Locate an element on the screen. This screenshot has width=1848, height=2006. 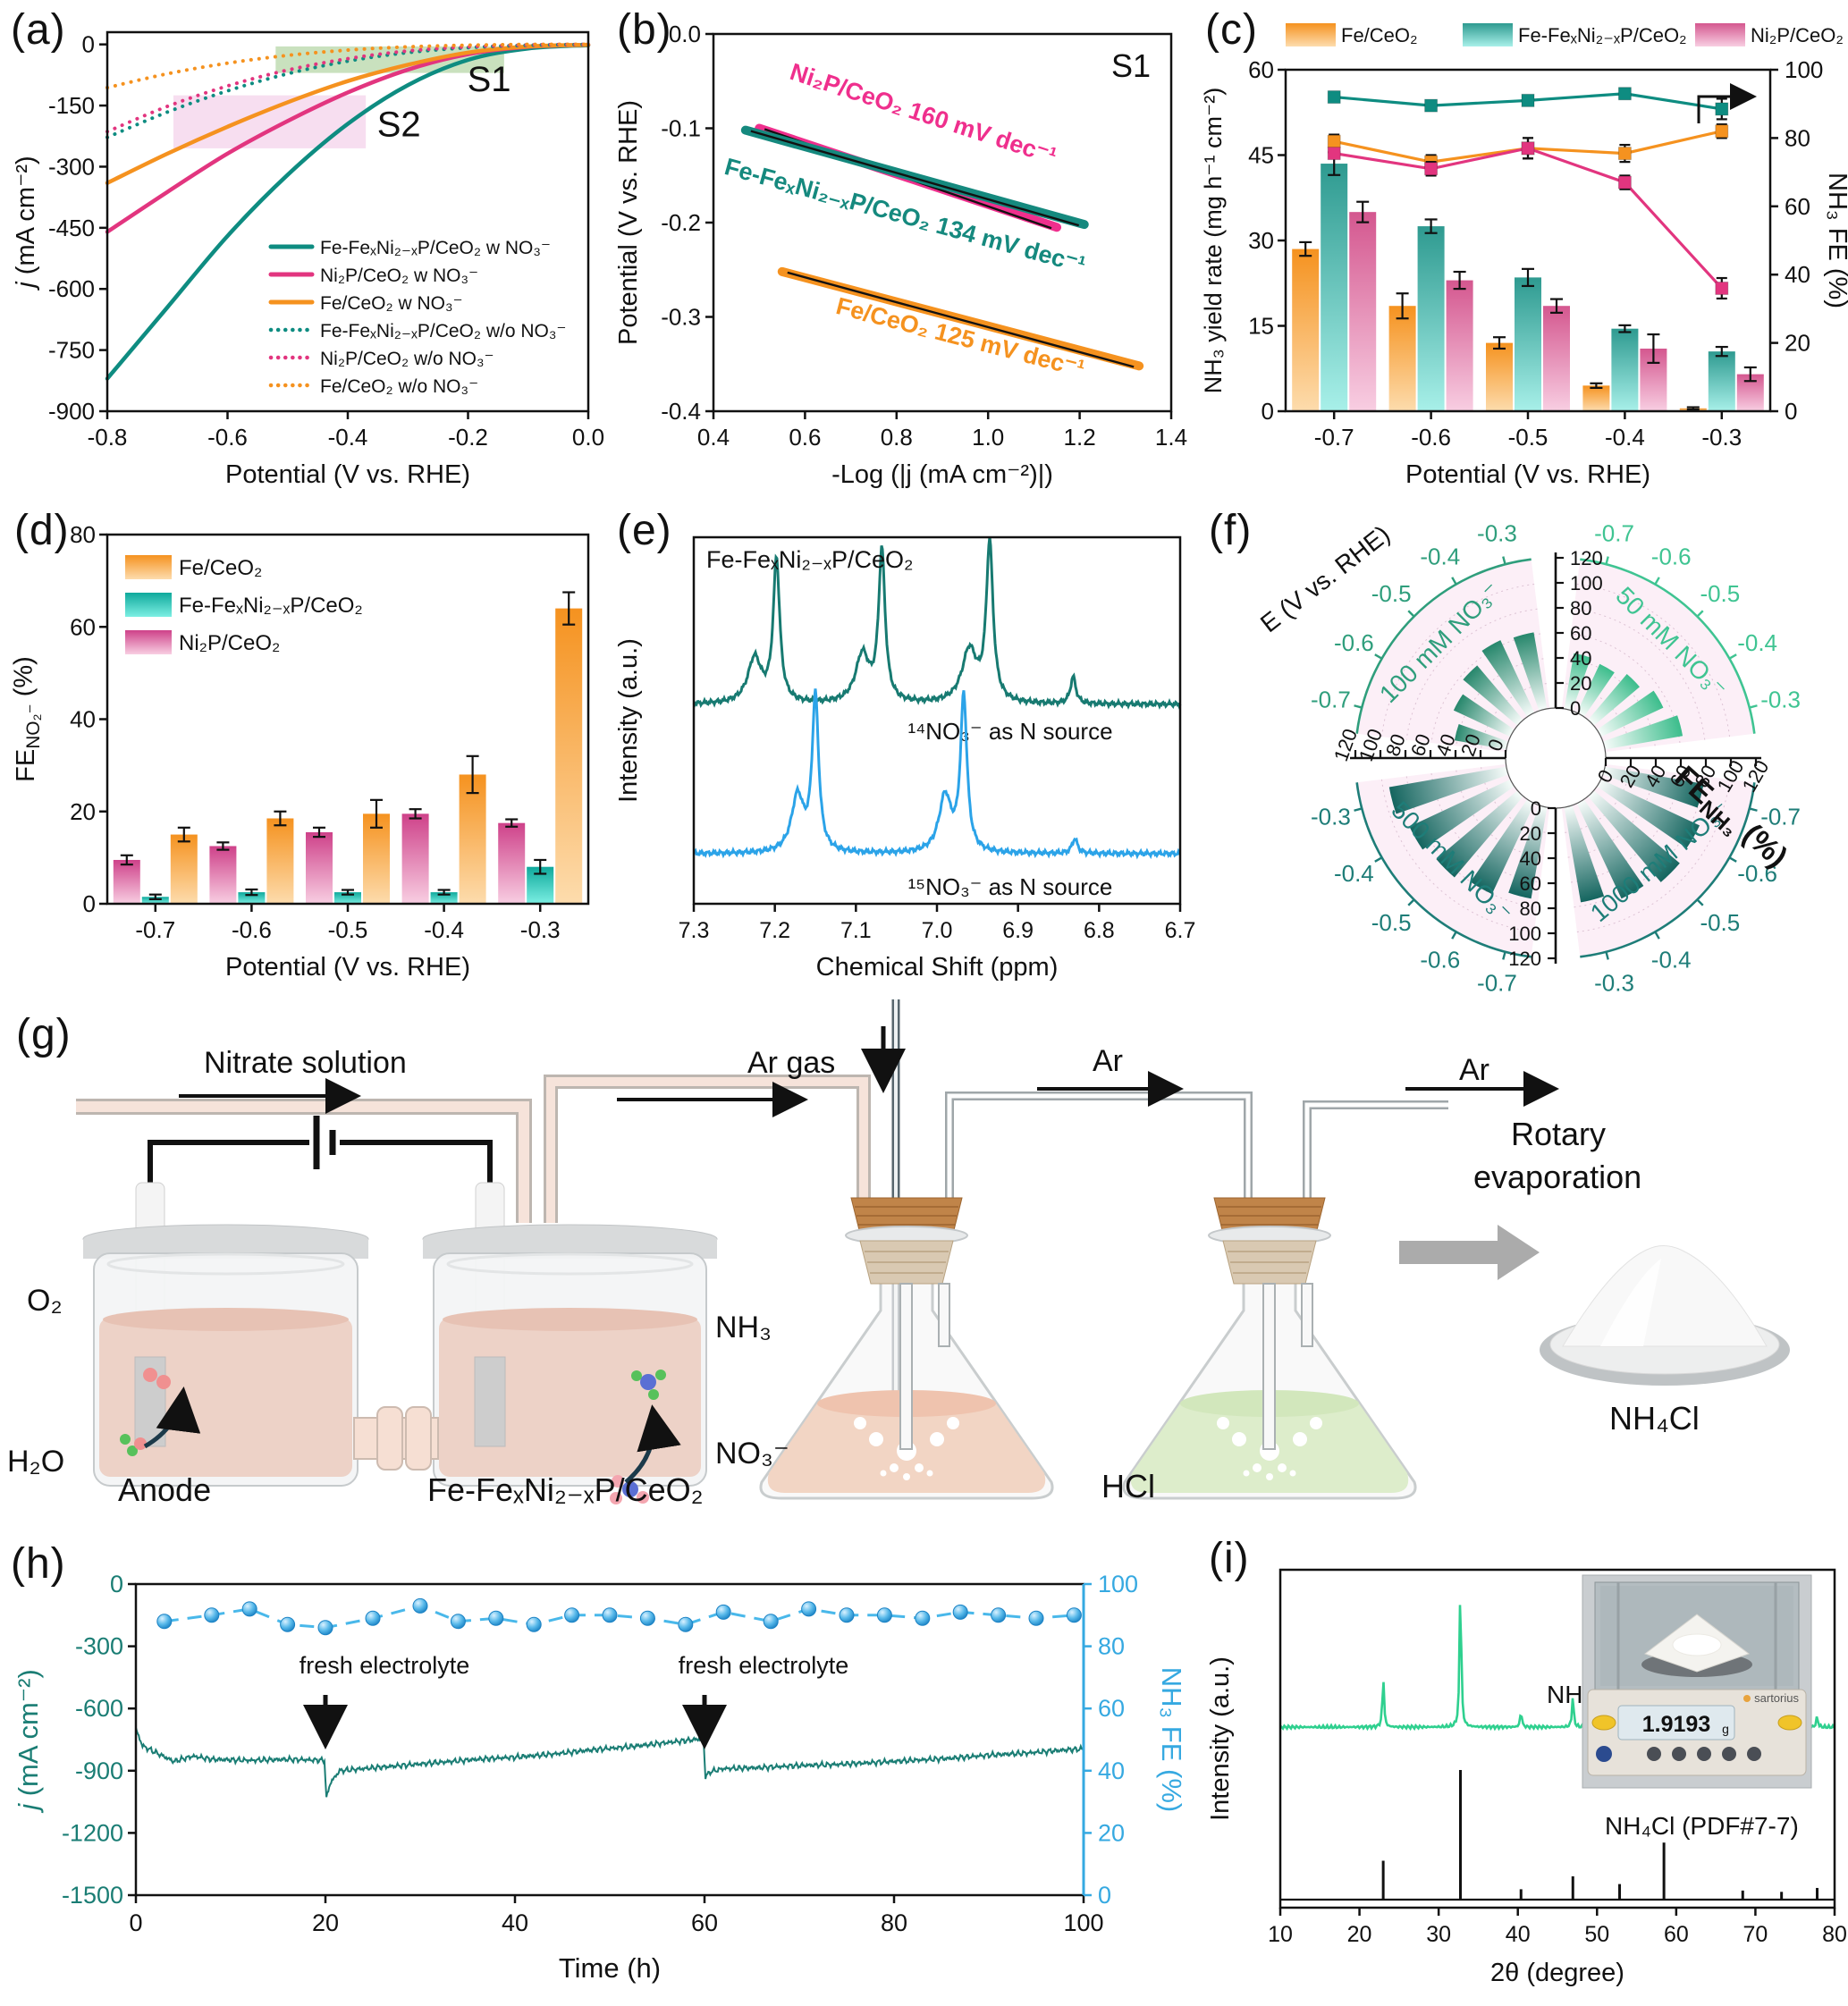
c-bar-Ni₂P/CeO₂--0.7 is located at coordinates (1363, 311).